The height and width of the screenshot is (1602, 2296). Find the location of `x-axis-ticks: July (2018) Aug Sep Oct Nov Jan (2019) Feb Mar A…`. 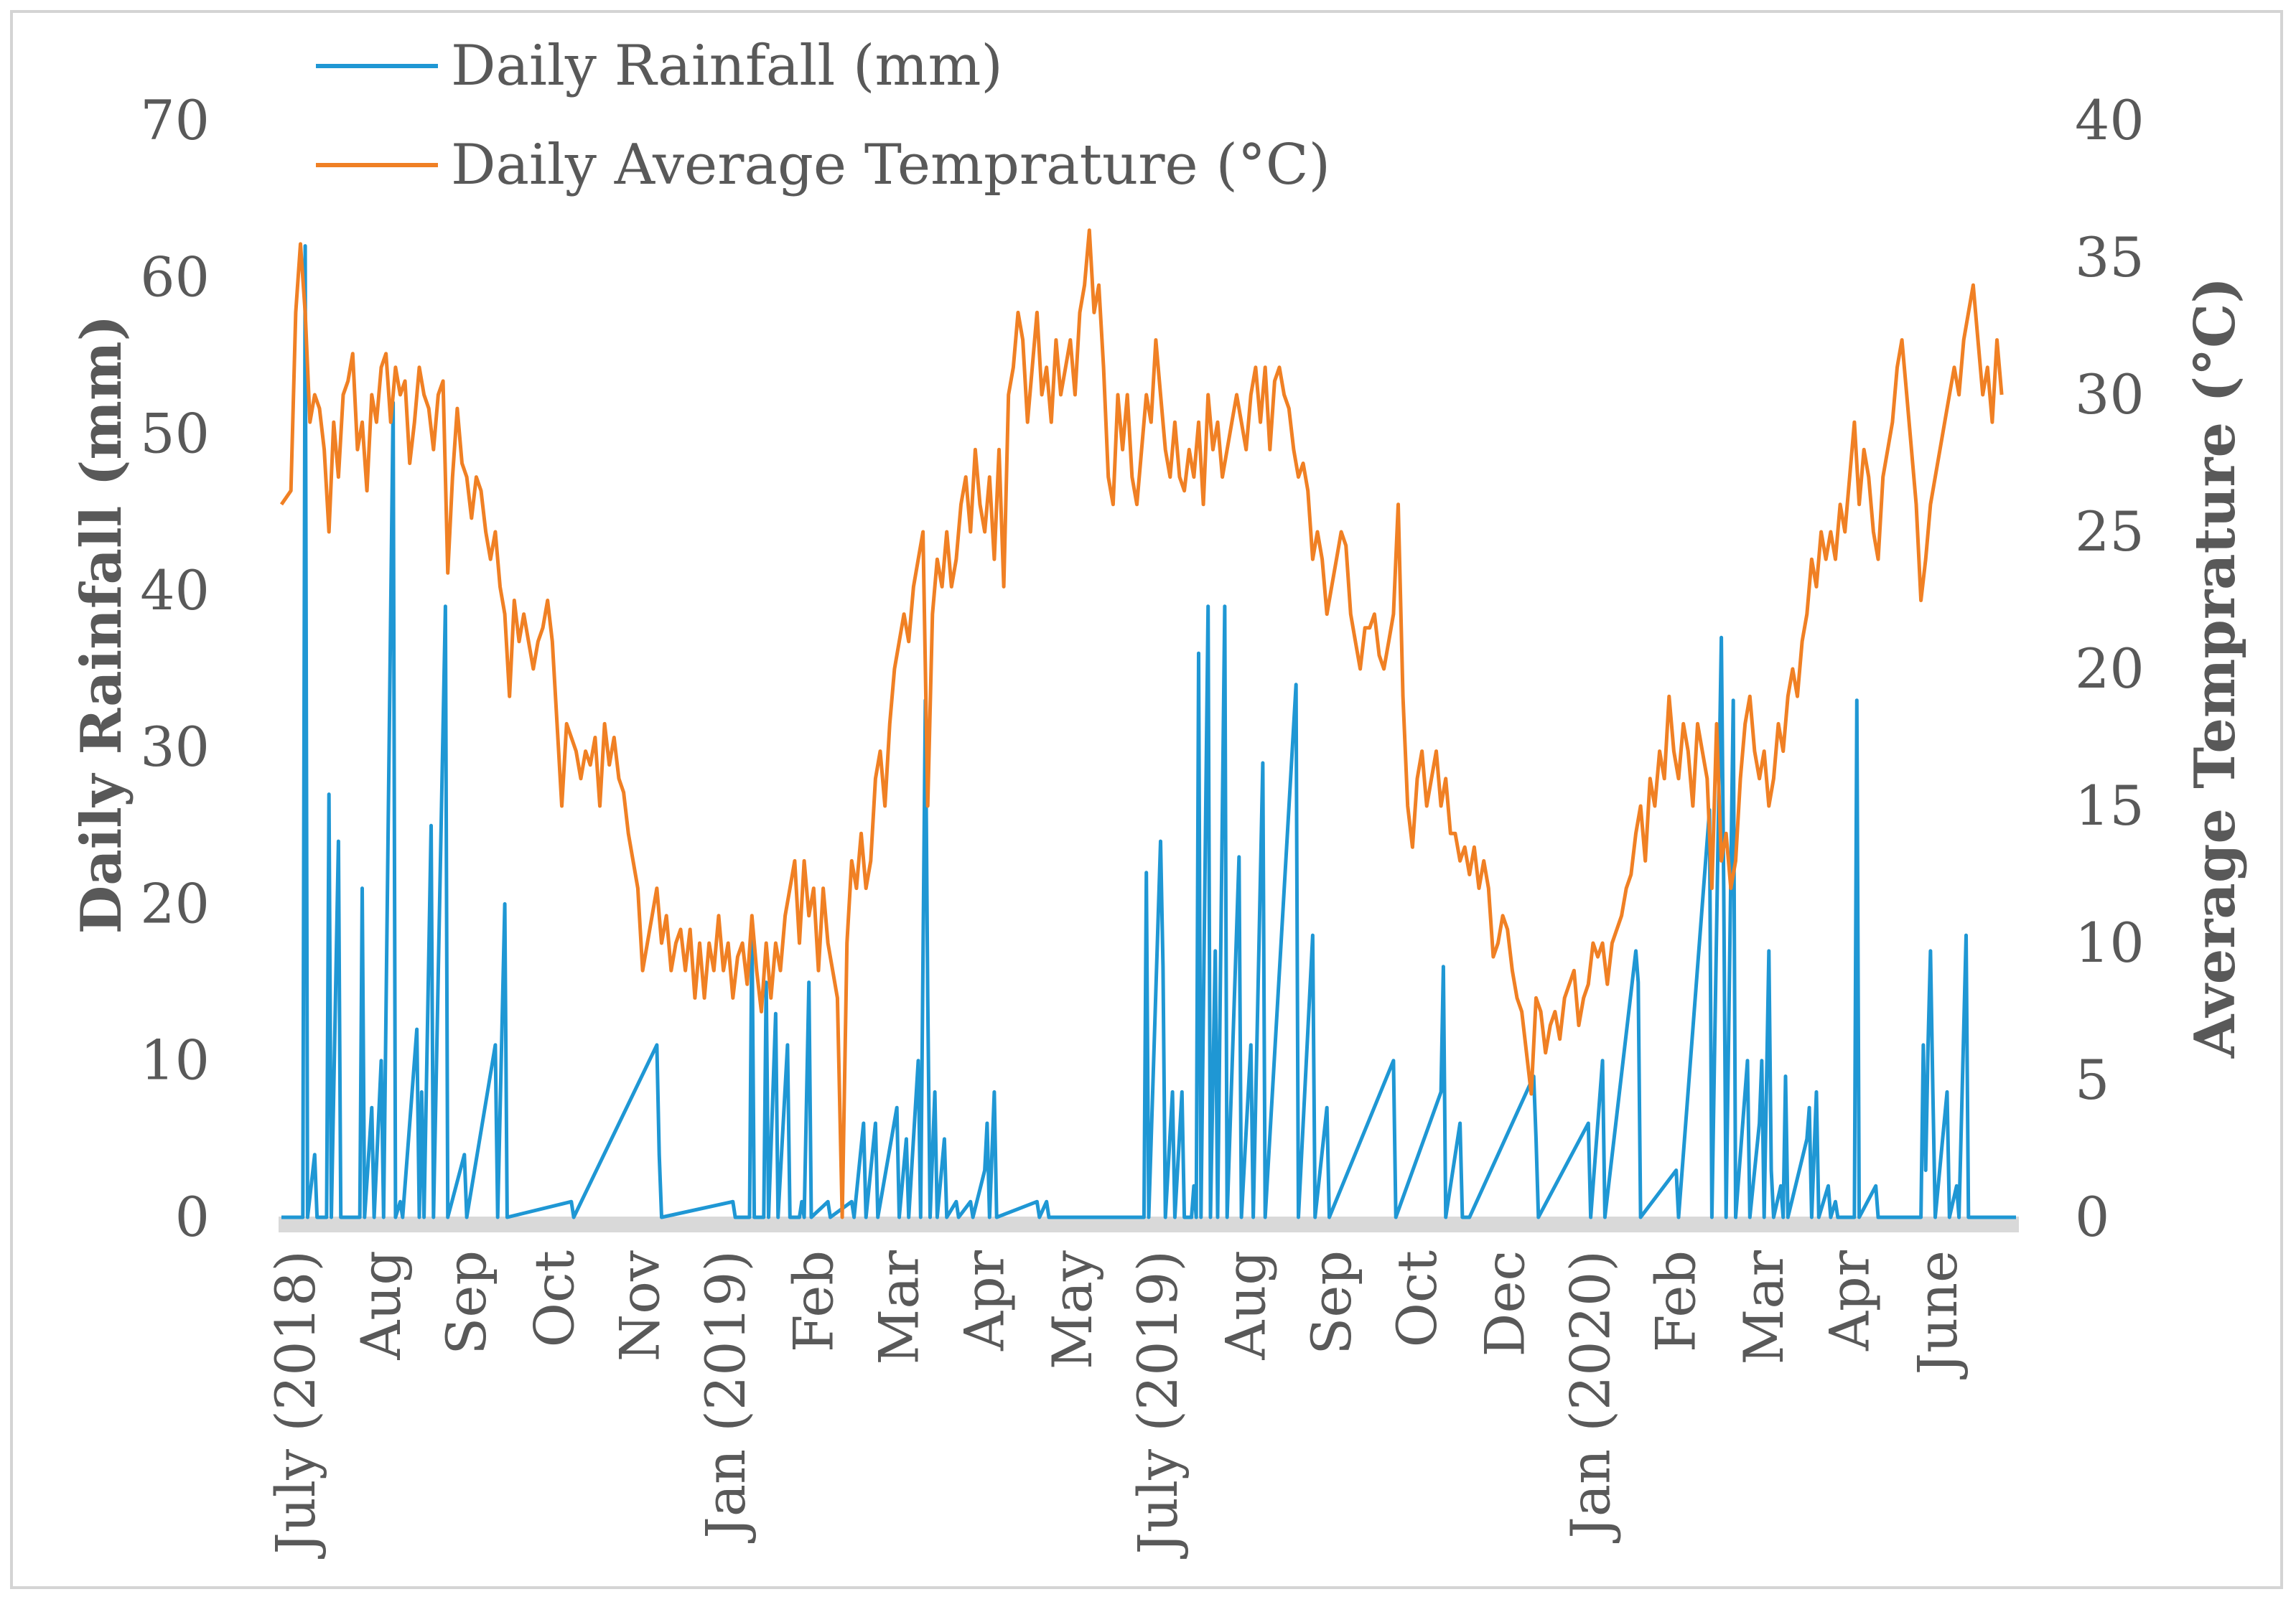

x-axis-ticks: July (2018) Aug Sep Oct Nov Jan (2019) Feb Mar A… is located at coordinates (1116, 1404).